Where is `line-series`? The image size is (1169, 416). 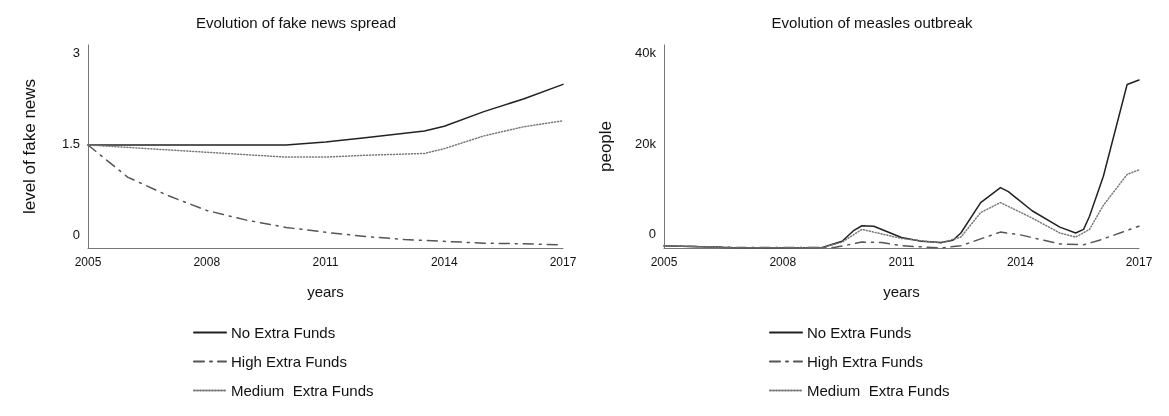 line-series is located at coordinates (325, 114).